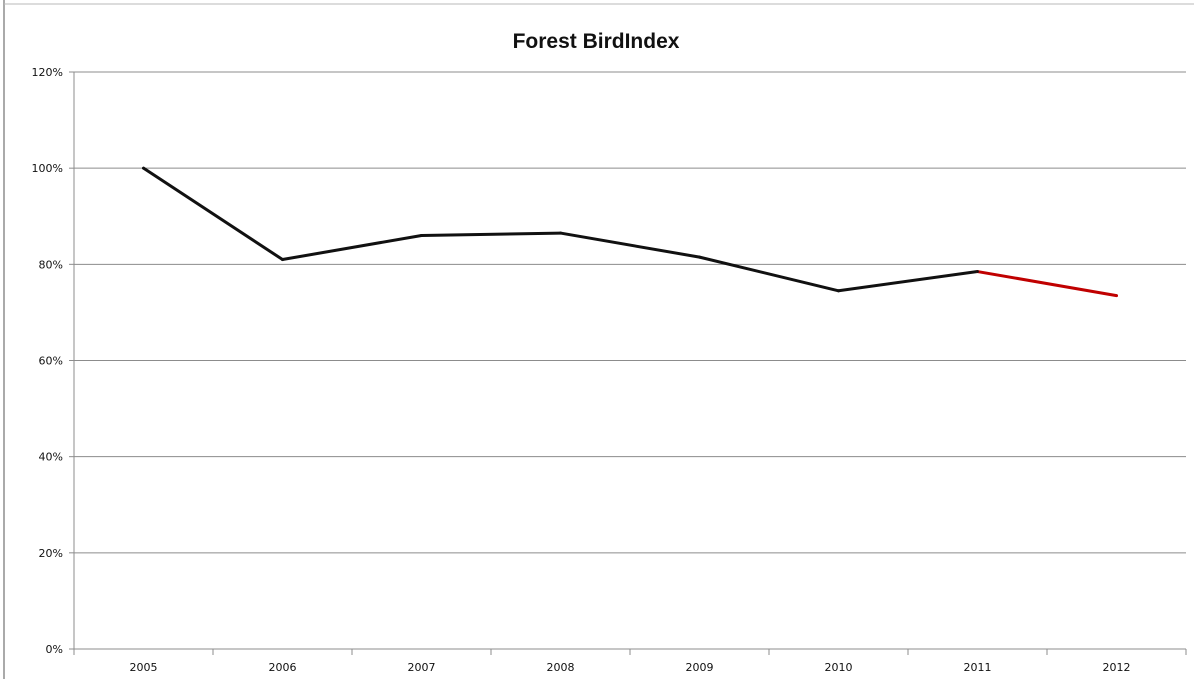 The image size is (1194, 679). Describe the element at coordinates (1117, 667) in the screenshot. I see `x-tick-label: 2012` at that location.